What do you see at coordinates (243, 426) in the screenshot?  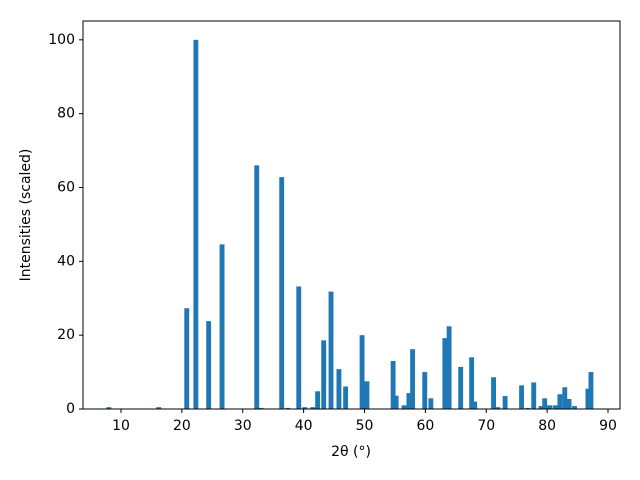 I see `x-tick-label: 30` at bounding box center [243, 426].